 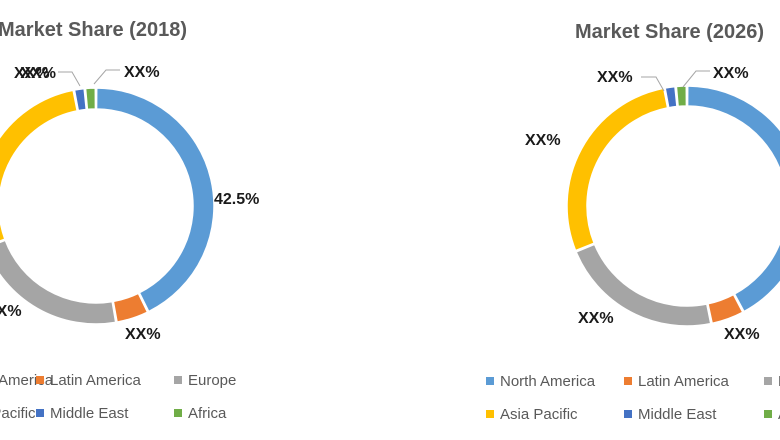 I want to click on legend-swatch-north-america, so click(x=490, y=381).